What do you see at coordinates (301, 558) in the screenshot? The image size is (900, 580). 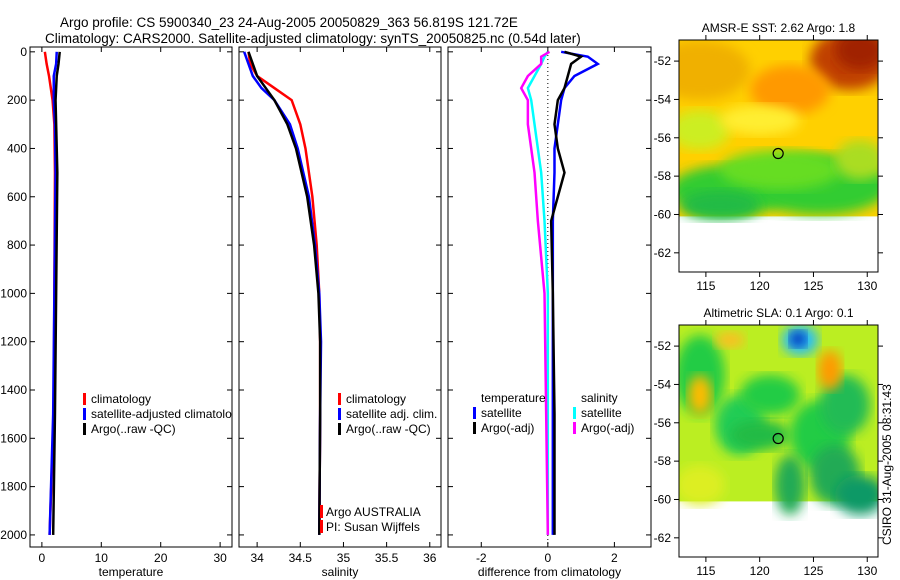 I see `x-tick-label: 34.5` at bounding box center [301, 558].